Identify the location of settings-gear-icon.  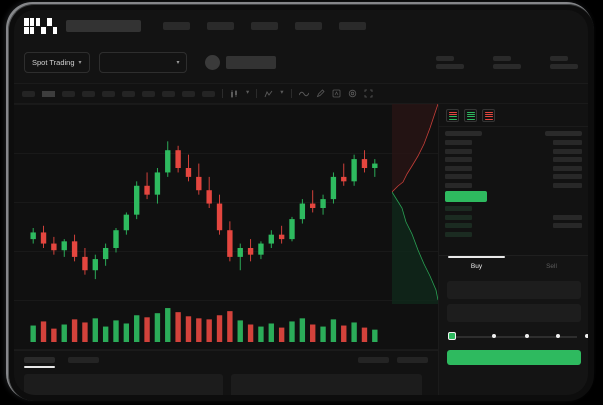
(352, 93).